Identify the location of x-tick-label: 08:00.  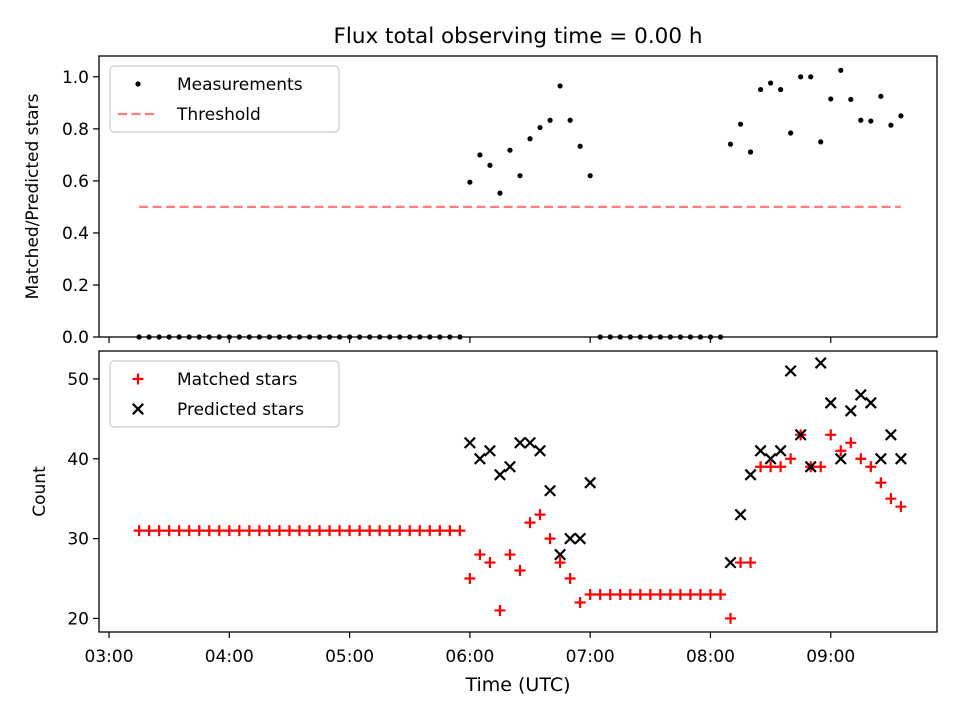
(710, 657).